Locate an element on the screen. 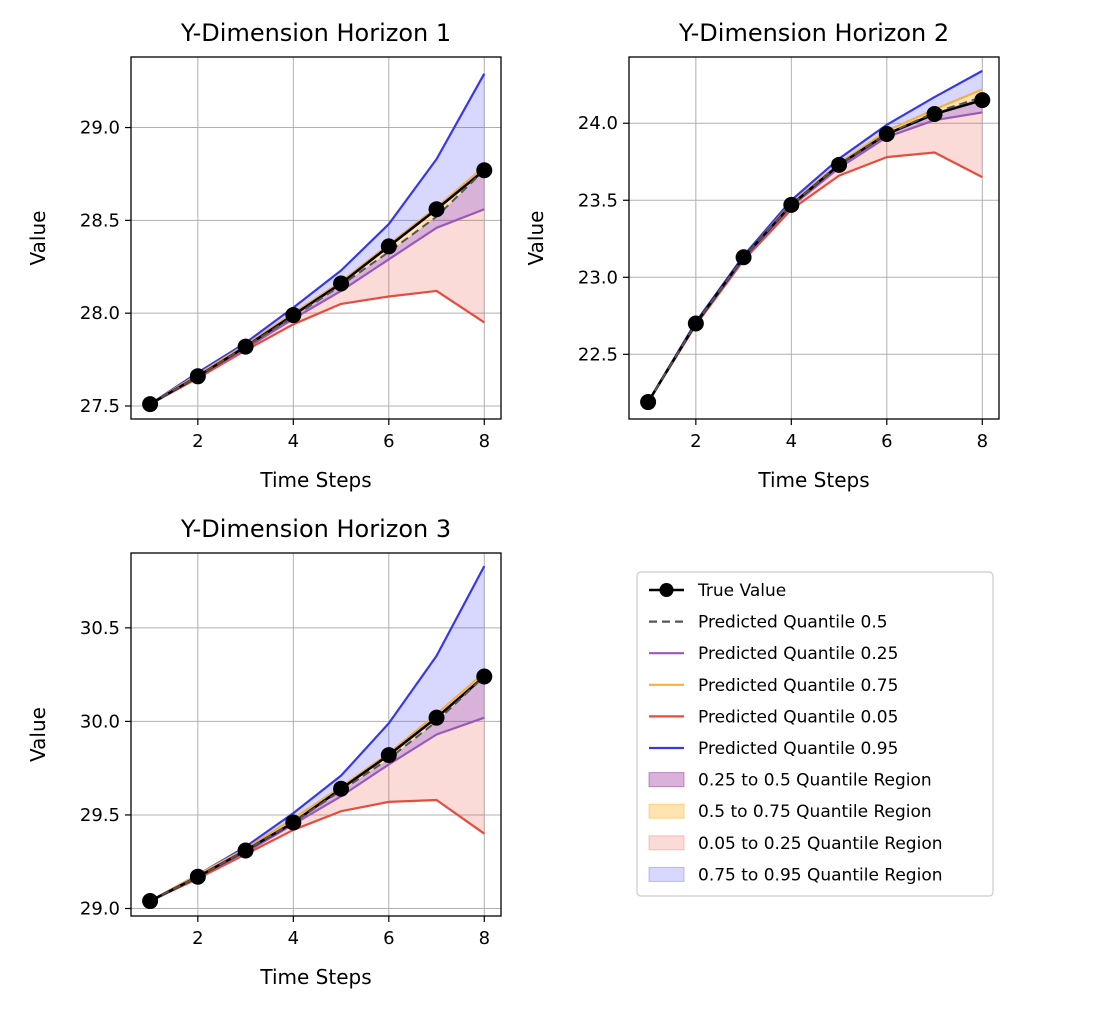 This screenshot has width=1096, height=1018. line-true-value is located at coordinates (317, 789).